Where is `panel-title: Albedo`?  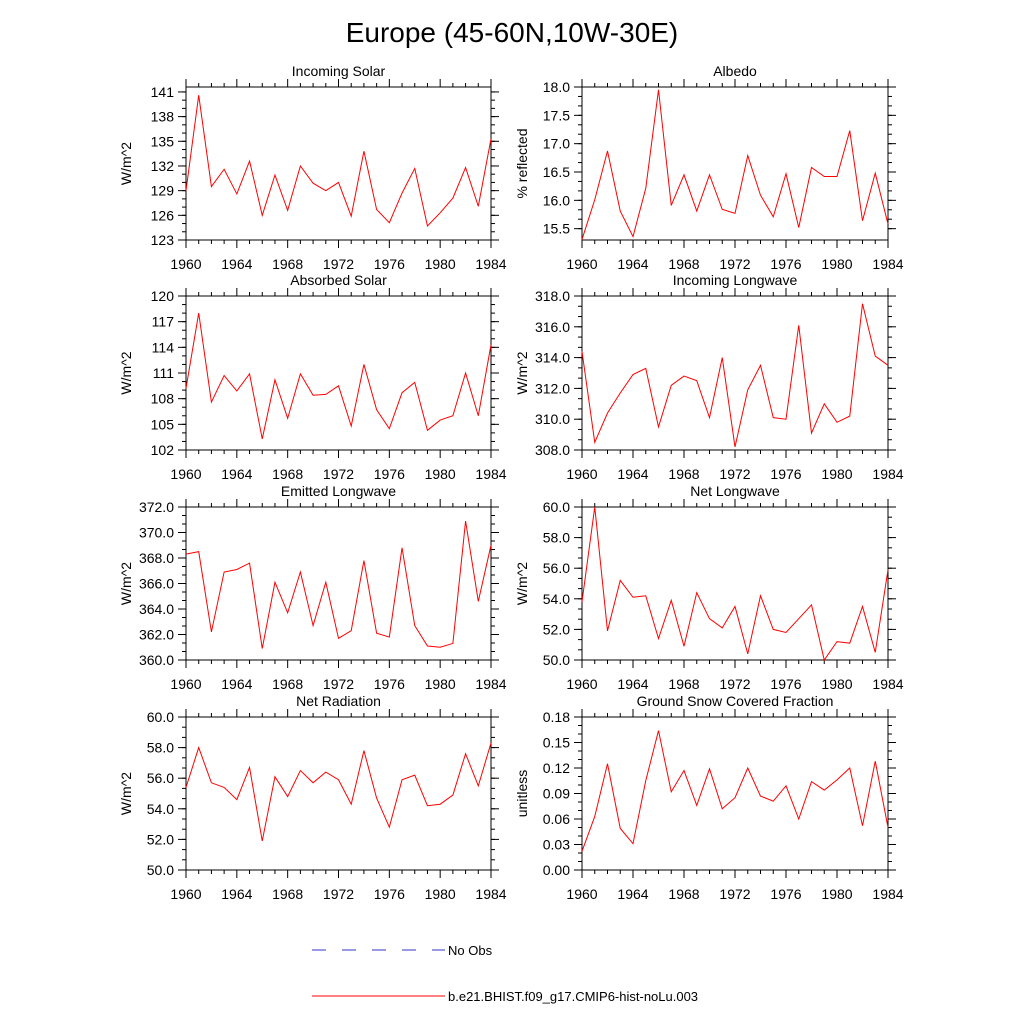
panel-title: Albedo is located at coordinates (735, 71).